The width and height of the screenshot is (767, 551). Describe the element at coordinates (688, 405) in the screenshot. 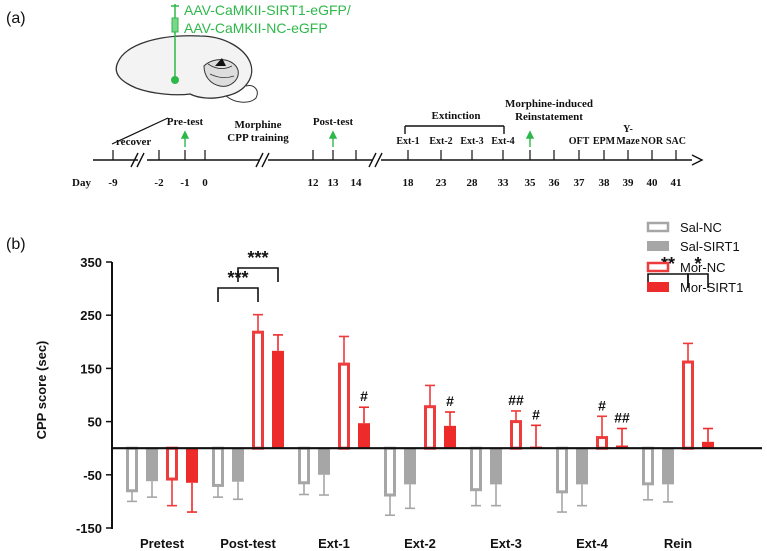

I see `bar-Mor-NC-Rein` at that location.